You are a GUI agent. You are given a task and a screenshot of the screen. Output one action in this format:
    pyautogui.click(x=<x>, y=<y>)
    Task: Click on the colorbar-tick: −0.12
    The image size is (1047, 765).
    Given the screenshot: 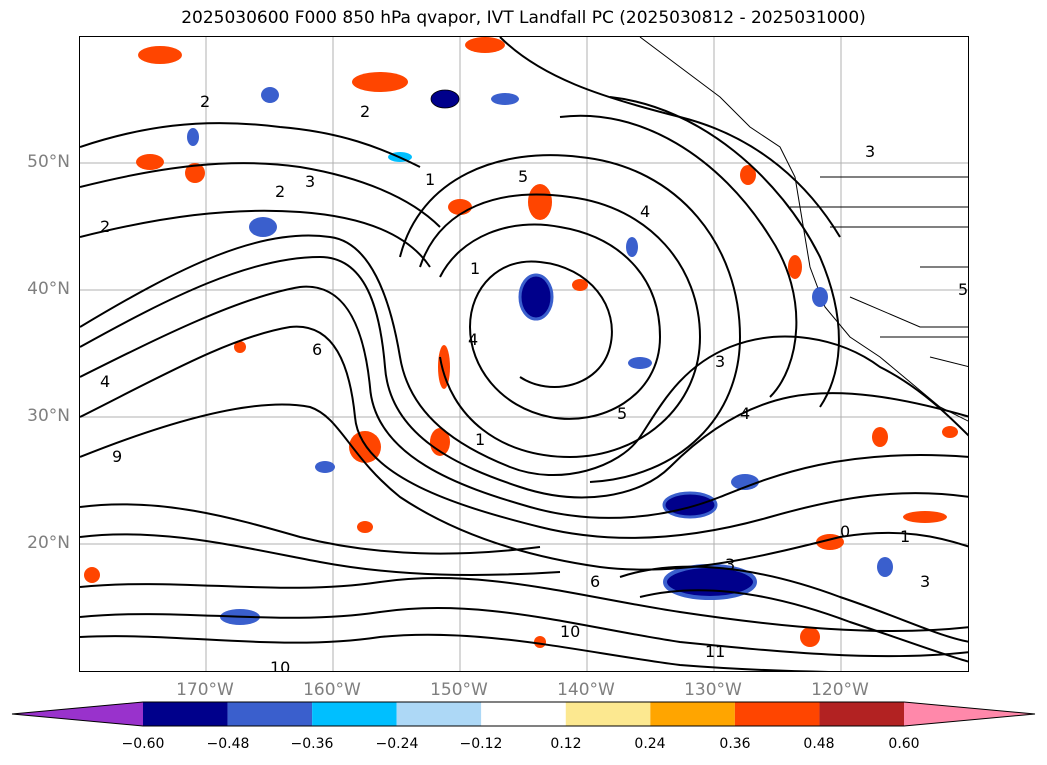 What is the action you would take?
    pyautogui.click(x=481, y=744)
    